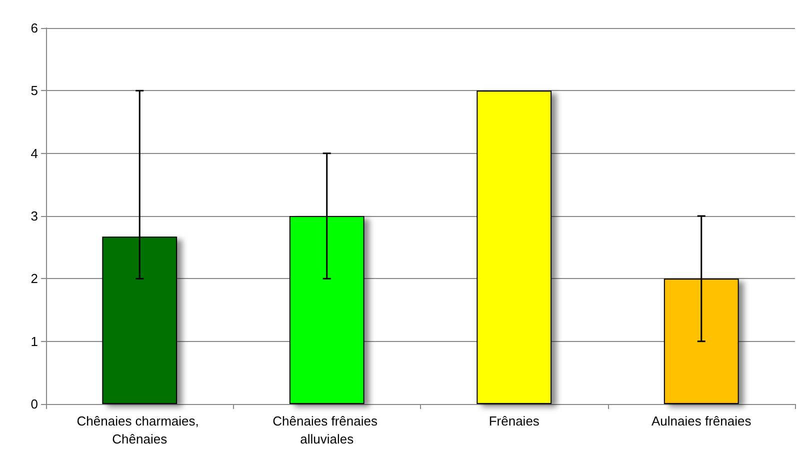 This screenshot has width=807, height=466. Describe the element at coordinates (139, 430) in the screenshot. I see `x-tick-label: Chênaies charmaies, Chênaies` at that location.